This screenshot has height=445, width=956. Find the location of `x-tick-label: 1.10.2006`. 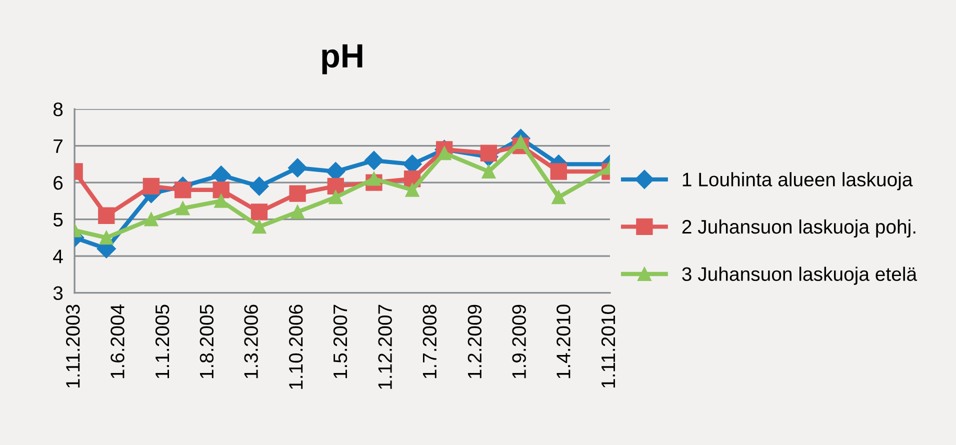

x-tick-label: 1.10.2006 is located at coordinates (296, 346).